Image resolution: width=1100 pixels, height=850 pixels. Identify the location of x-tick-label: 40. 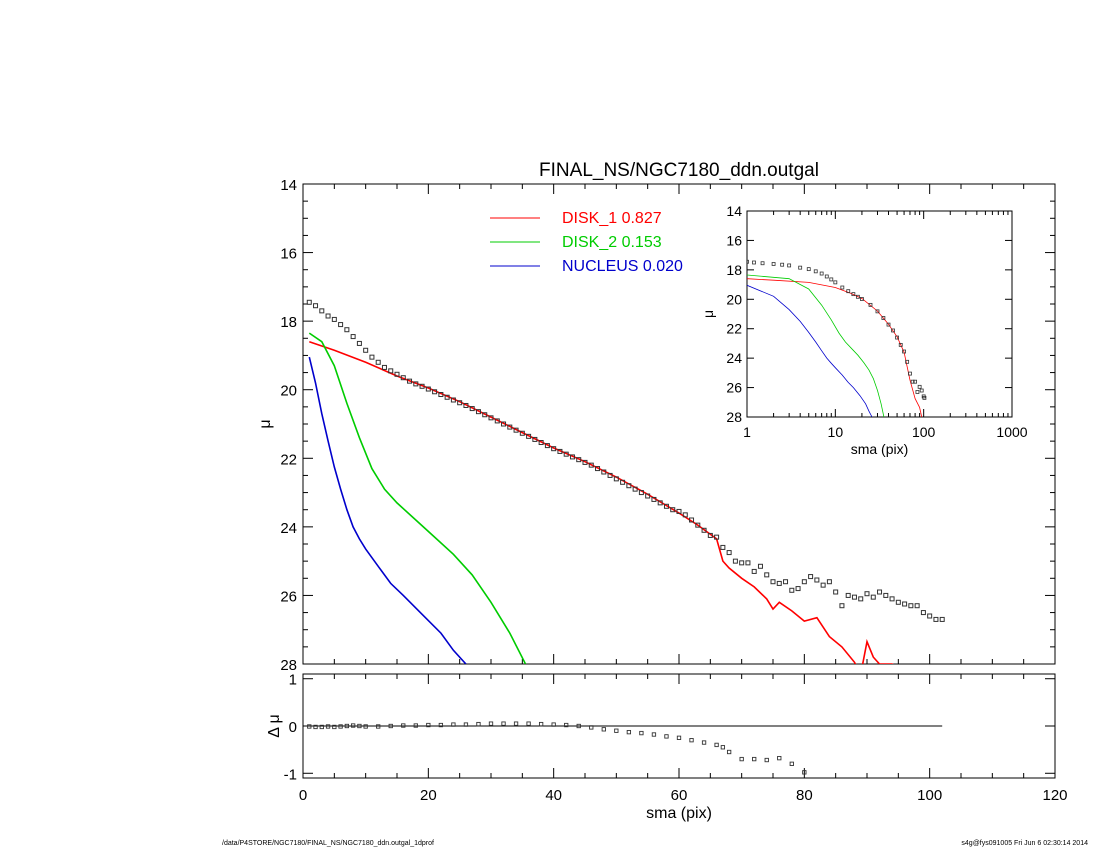
(553, 795).